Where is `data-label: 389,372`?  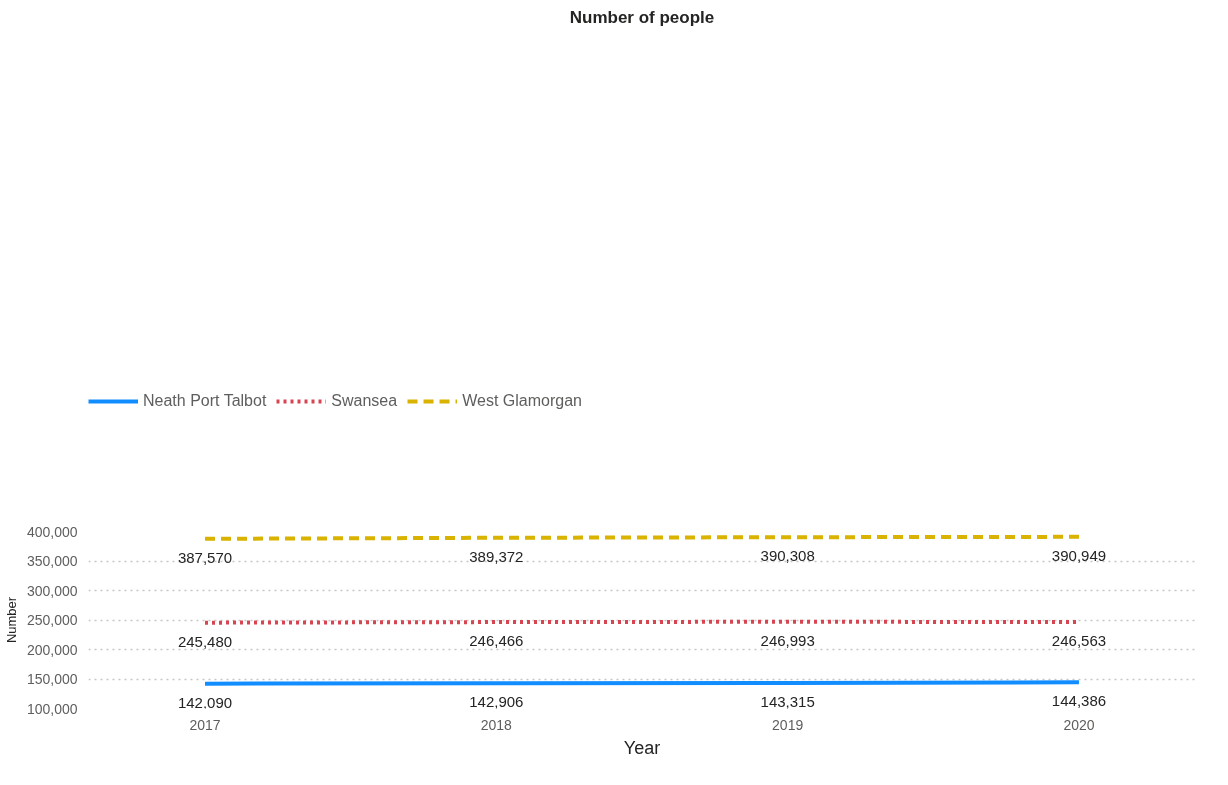
data-label: 389,372 is located at coordinates (496, 556).